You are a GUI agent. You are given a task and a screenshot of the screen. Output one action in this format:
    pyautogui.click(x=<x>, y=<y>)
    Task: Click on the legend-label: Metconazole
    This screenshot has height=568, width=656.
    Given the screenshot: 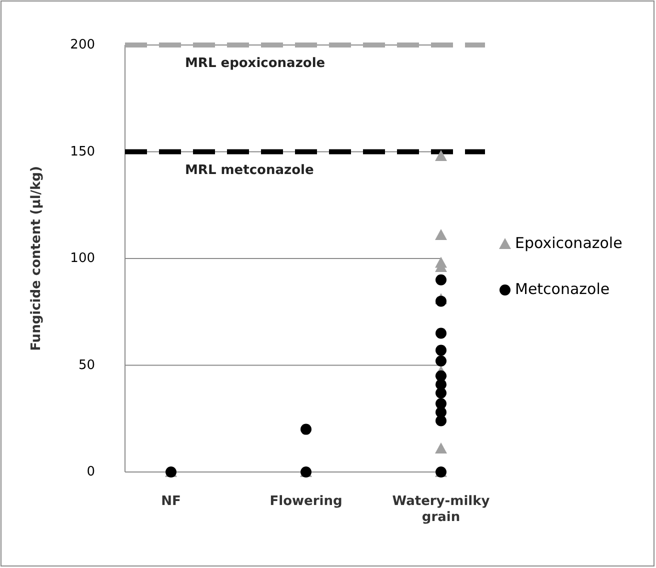 What is the action you would take?
    pyautogui.click(x=562, y=289)
    